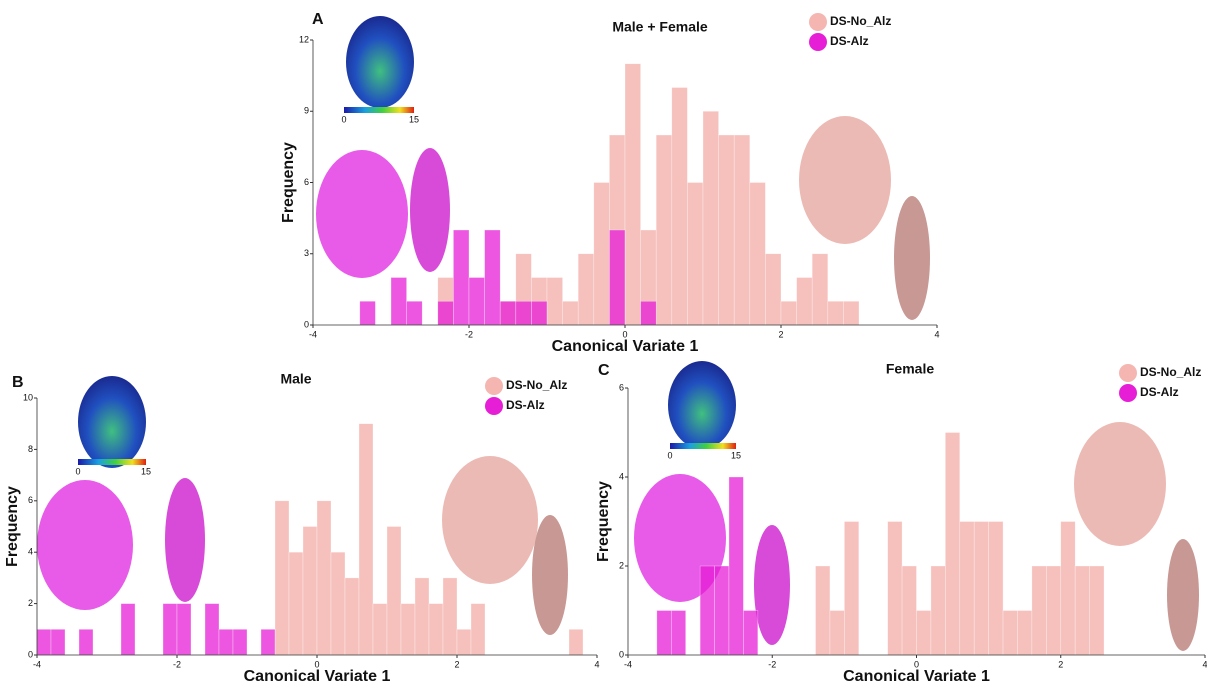 Image resolution: width=1207 pixels, height=681 pixels. I want to click on y-tick-label: 10, so click(28, 397).